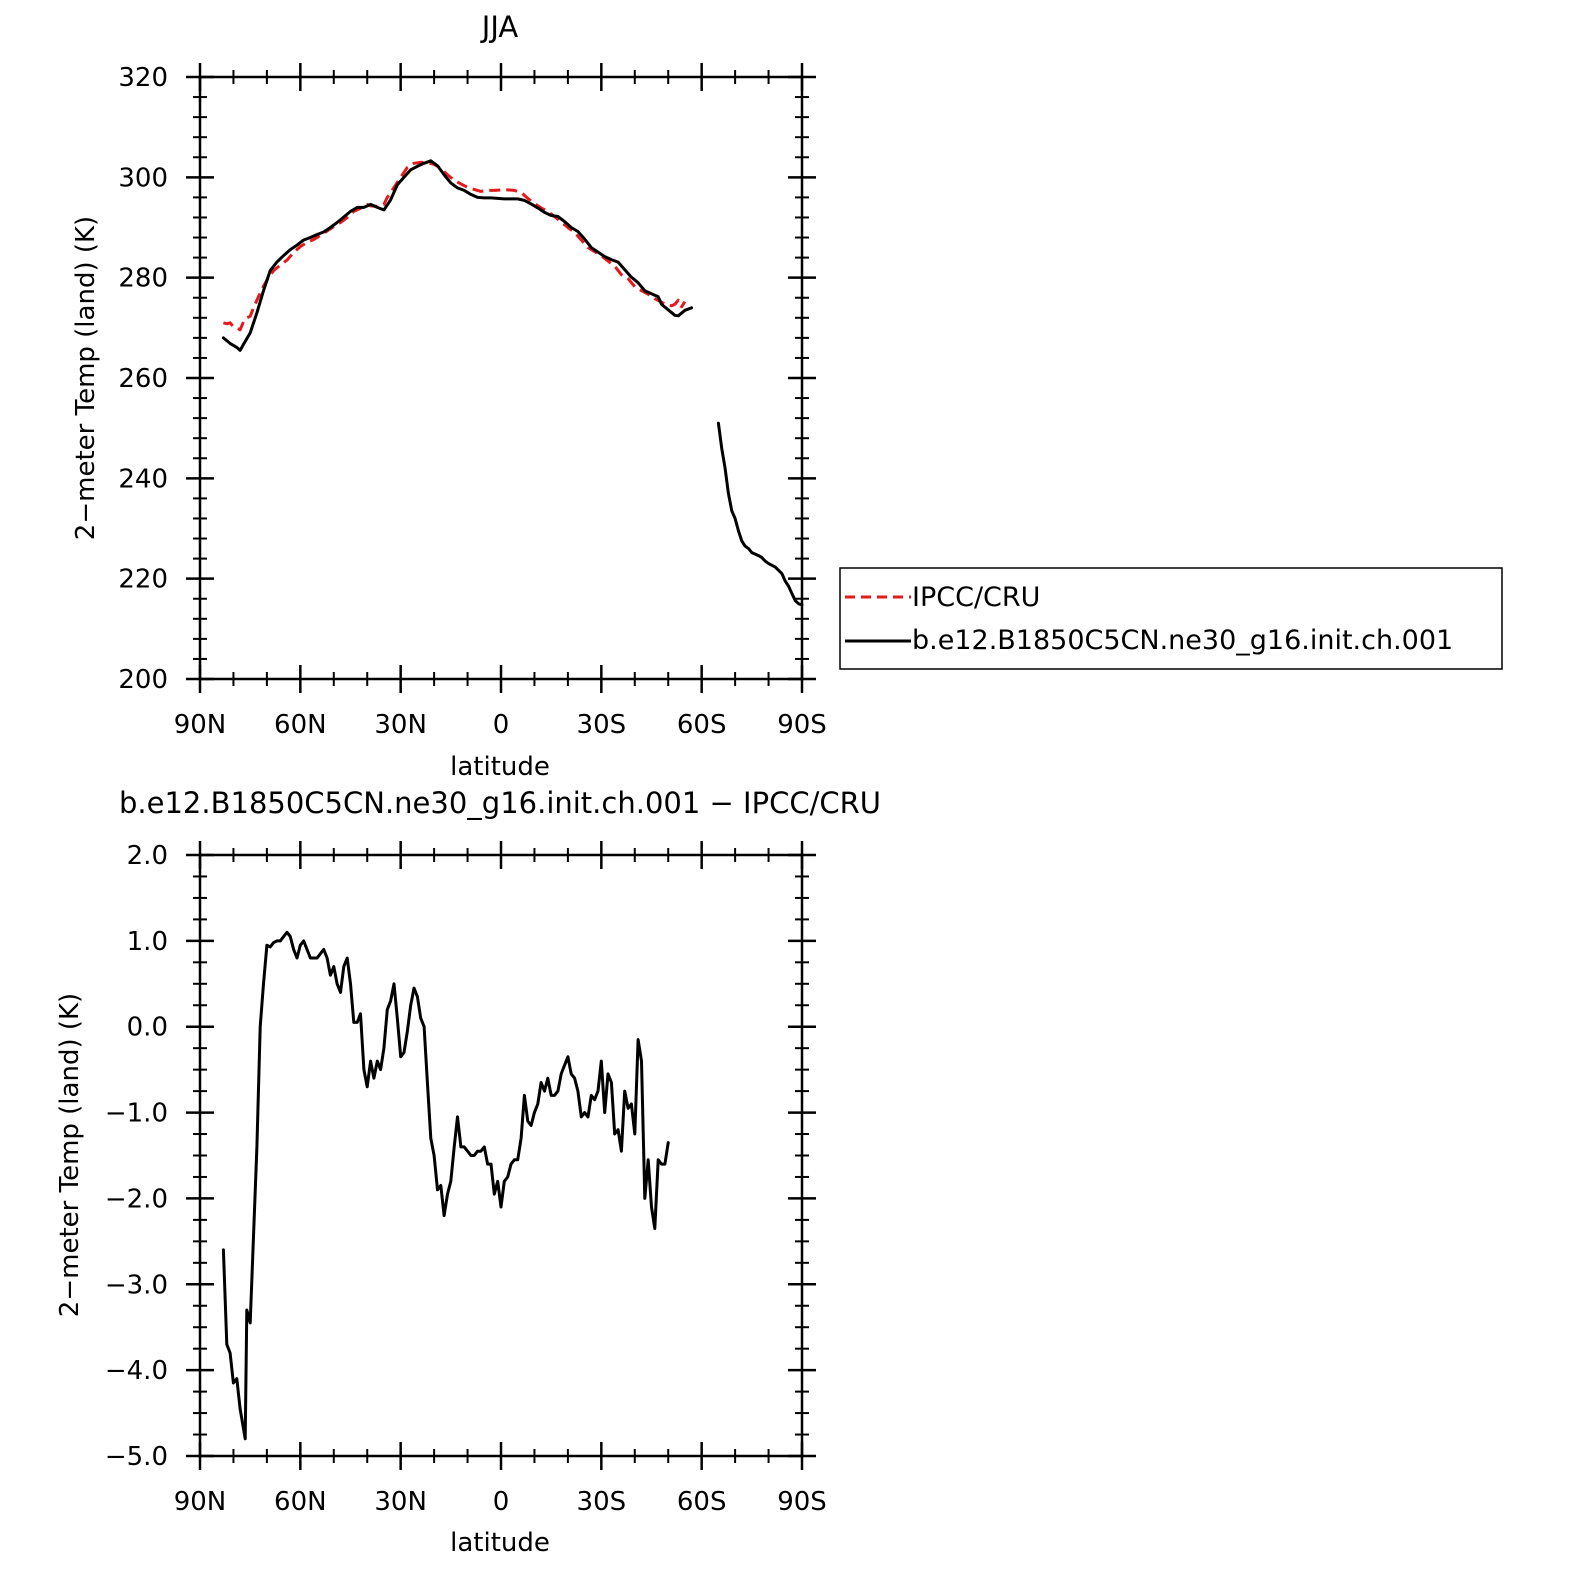 This screenshot has height=1569, width=1572. What do you see at coordinates (143, 78) in the screenshot?
I see `y-tick-label: 320` at bounding box center [143, 78].